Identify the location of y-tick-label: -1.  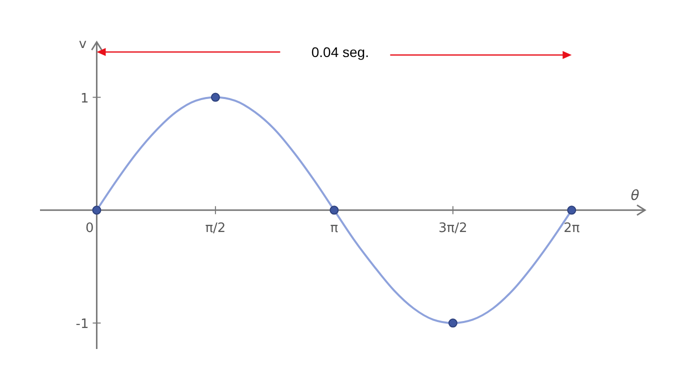
(82, 324).